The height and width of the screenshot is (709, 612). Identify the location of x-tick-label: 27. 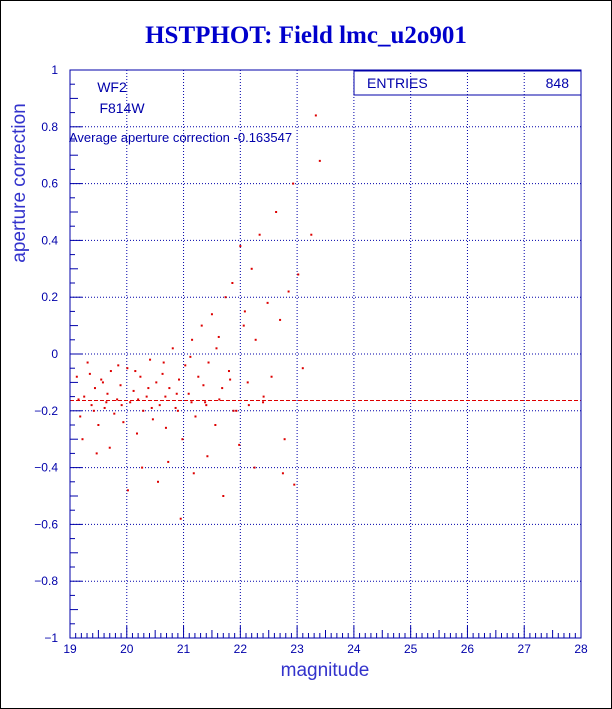
(525, 649).